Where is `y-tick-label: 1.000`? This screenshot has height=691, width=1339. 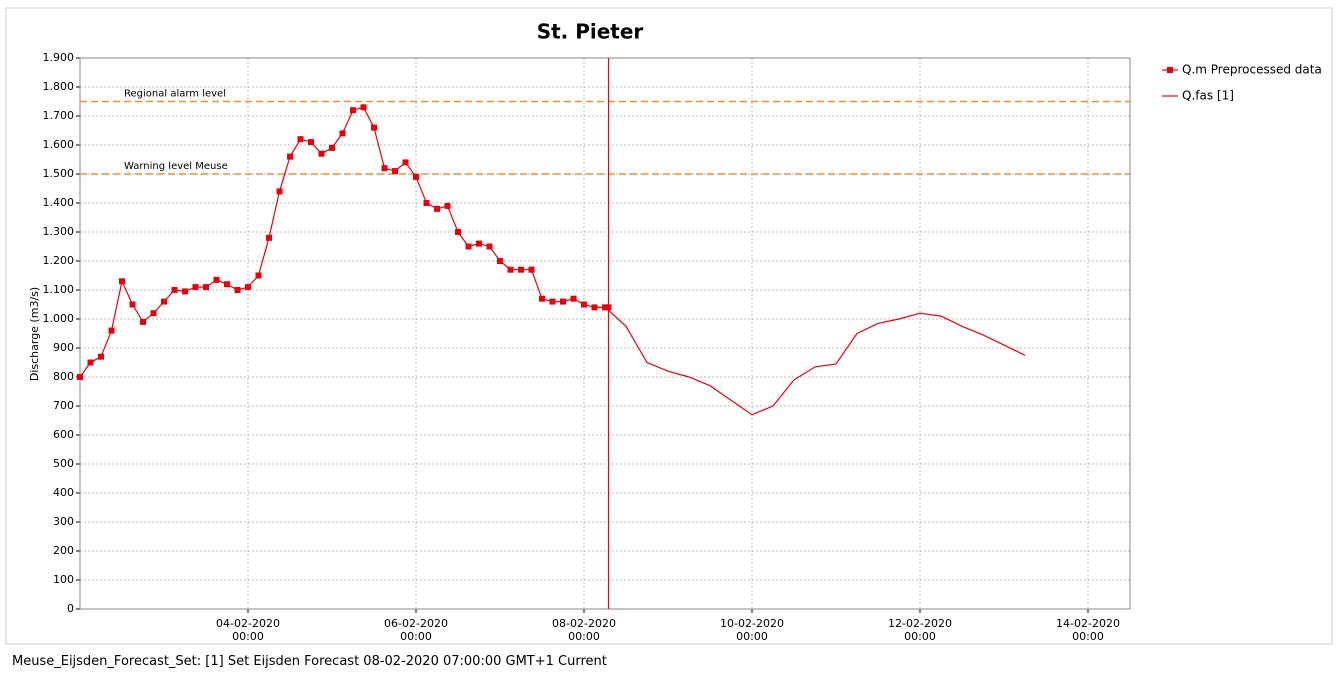 y-tick-label: 1.000 is located at coordinates (59, 318).